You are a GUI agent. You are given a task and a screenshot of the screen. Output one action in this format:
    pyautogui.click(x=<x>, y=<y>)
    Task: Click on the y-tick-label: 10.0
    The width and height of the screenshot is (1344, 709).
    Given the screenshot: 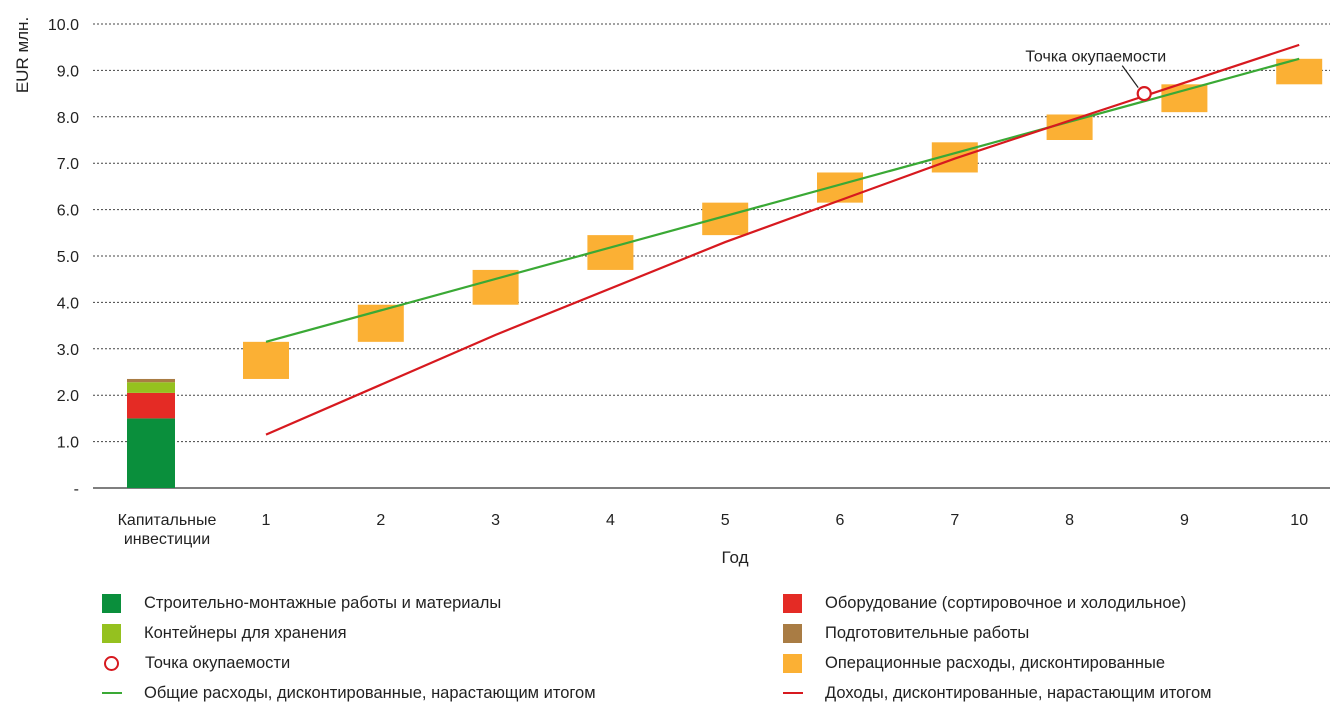 What is the action you would take?
    pyautogui.click(x=63, y=25)
    